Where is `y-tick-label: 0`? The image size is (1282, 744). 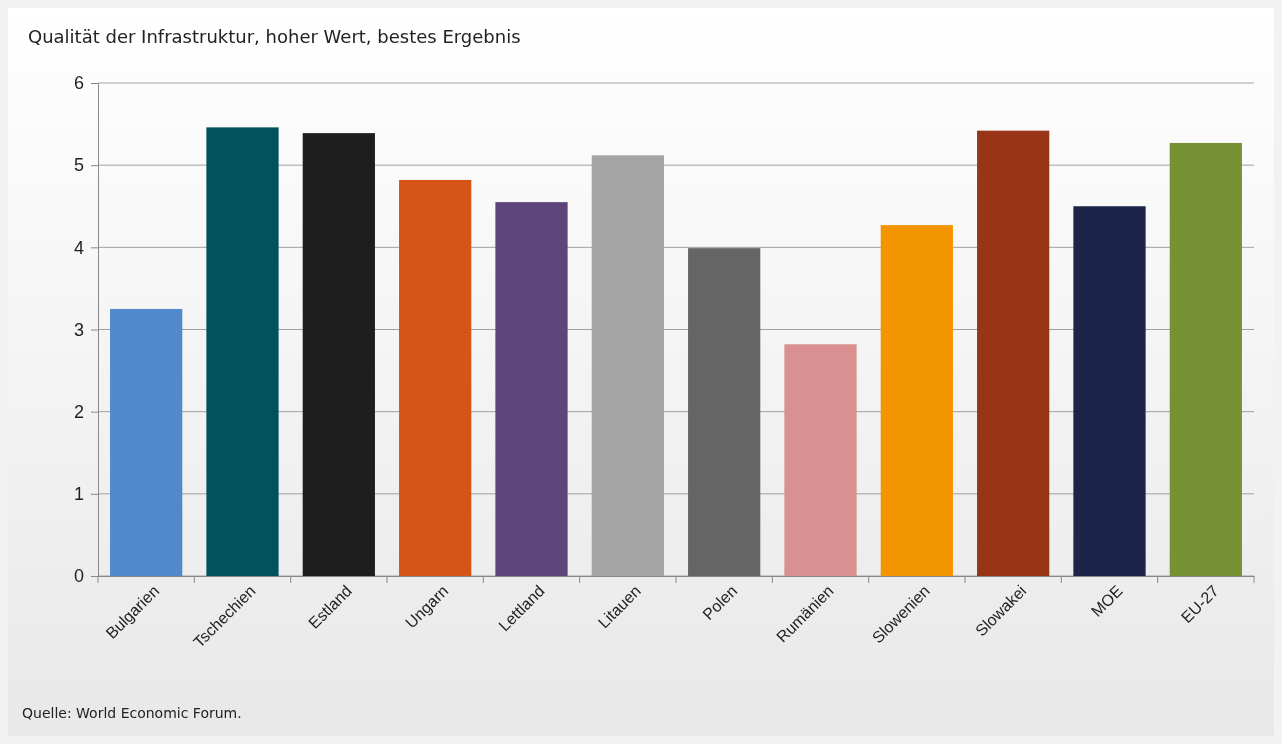 y-tick-label: 0 is located at coordinates (78, 576).